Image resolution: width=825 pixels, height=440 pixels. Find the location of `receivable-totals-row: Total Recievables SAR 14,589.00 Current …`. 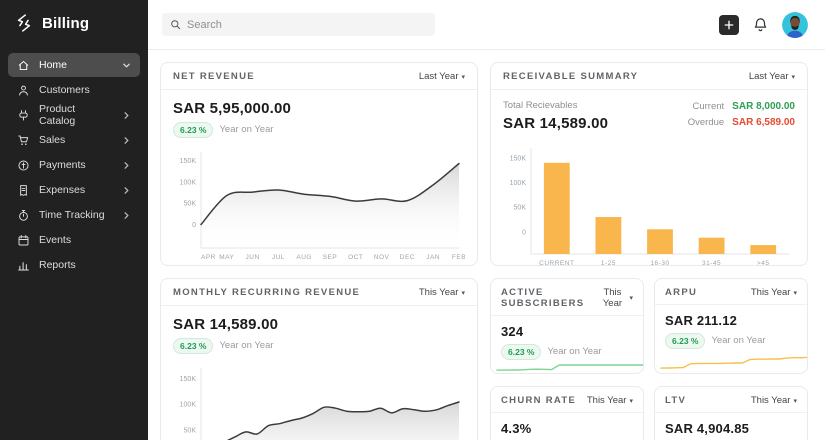

receivable-totals-row: Total Recievables SAR 14,589.00 Current … is located at coordinates (649, 116).